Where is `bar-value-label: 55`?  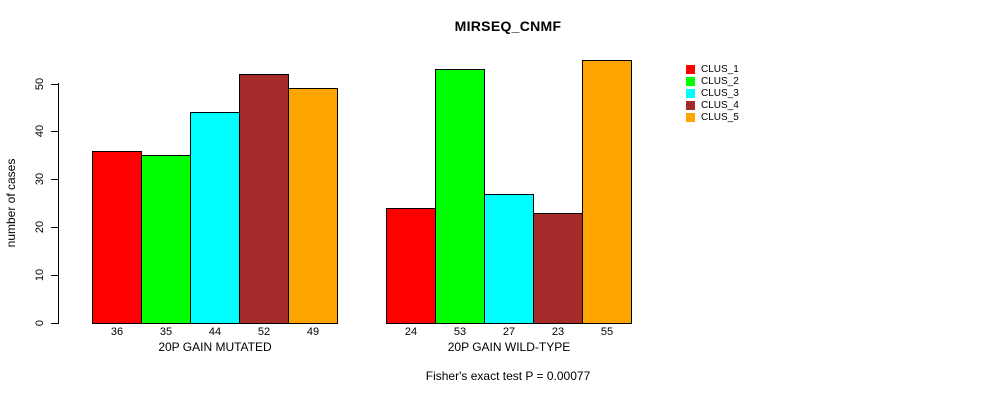
bar-value-label: 55 is located at coordinates (607, 332).